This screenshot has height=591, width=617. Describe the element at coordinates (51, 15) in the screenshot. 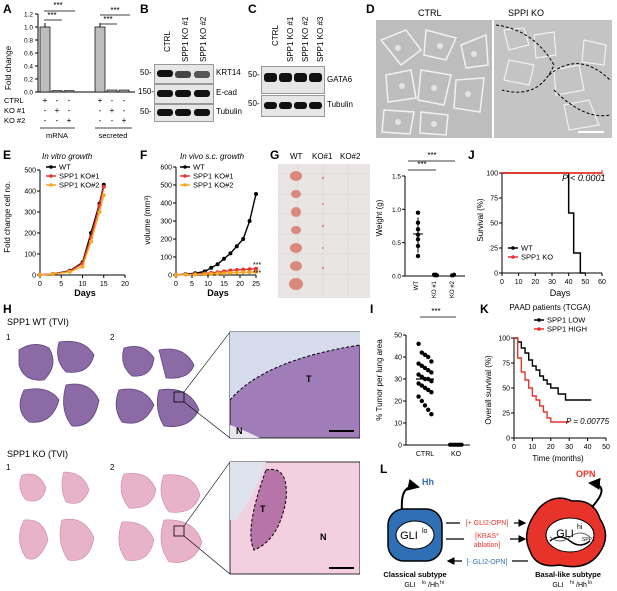

I see `a-sig-2: ***` at that location.